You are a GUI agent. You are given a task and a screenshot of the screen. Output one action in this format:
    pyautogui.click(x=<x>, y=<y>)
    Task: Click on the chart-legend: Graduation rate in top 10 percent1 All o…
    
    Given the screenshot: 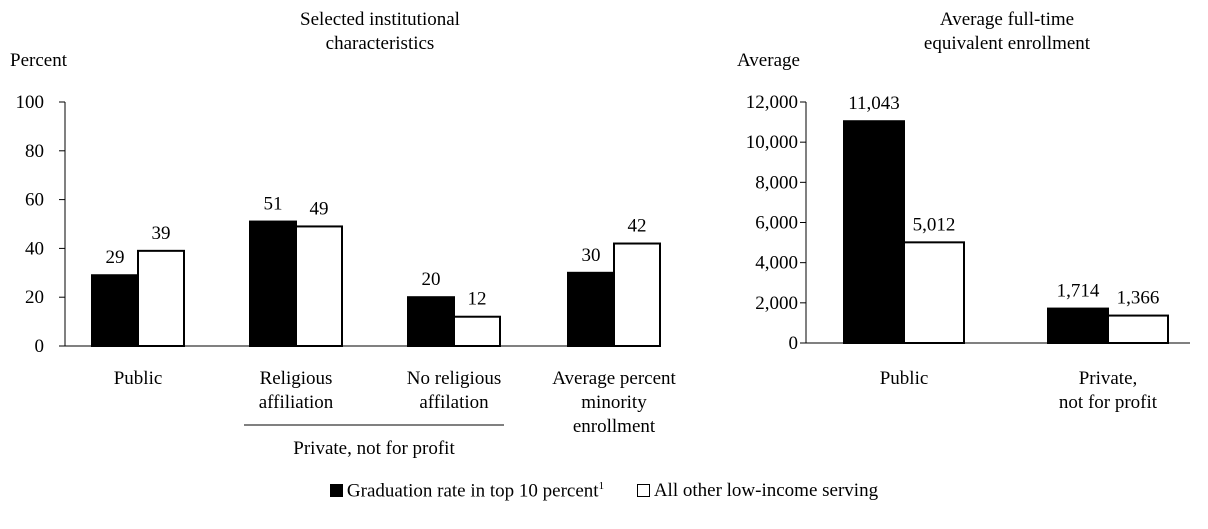 What is the action you would take?
    pyautogui.click(x=604, y=491)
    